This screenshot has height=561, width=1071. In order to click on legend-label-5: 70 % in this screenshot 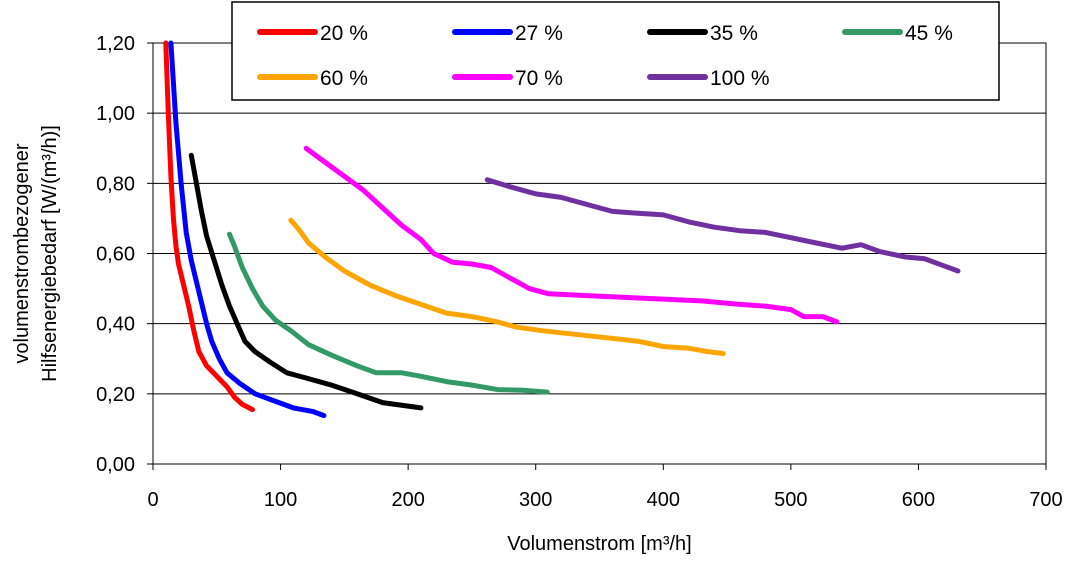, I will do `click(539, 78)`.